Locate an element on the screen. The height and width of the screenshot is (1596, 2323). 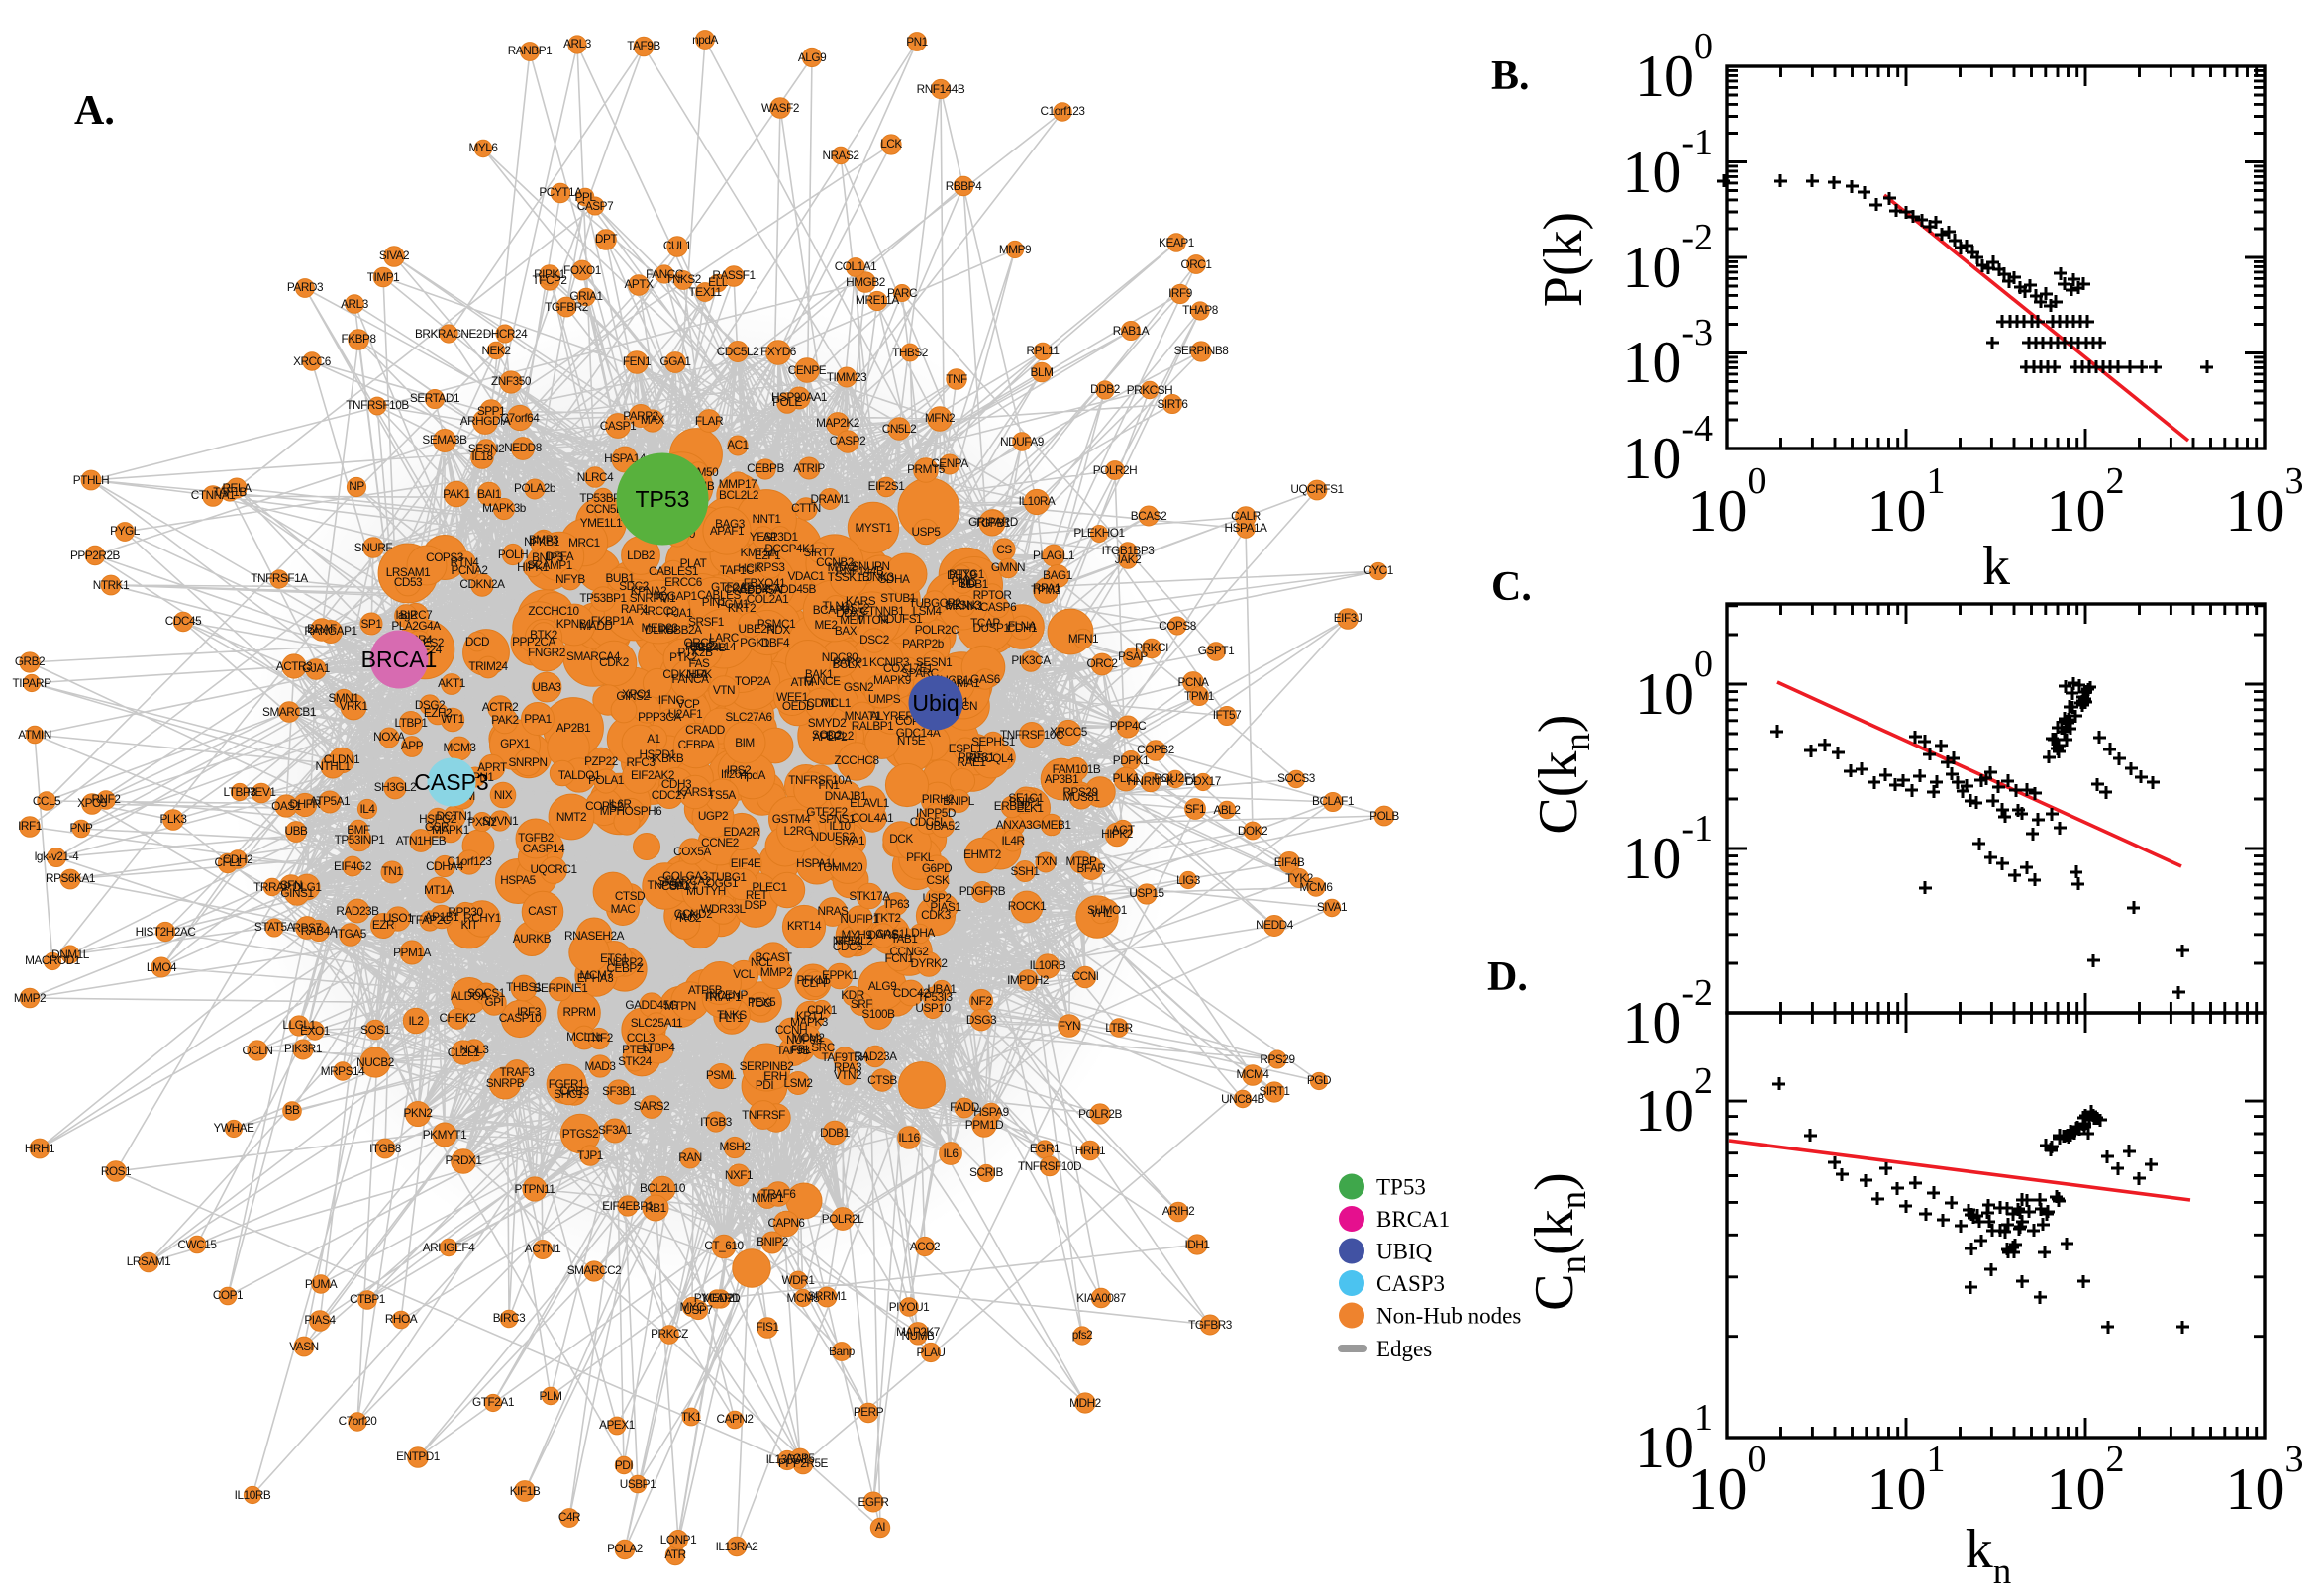
svg-text: SF3A1 is located at coordinates (615, 1130).